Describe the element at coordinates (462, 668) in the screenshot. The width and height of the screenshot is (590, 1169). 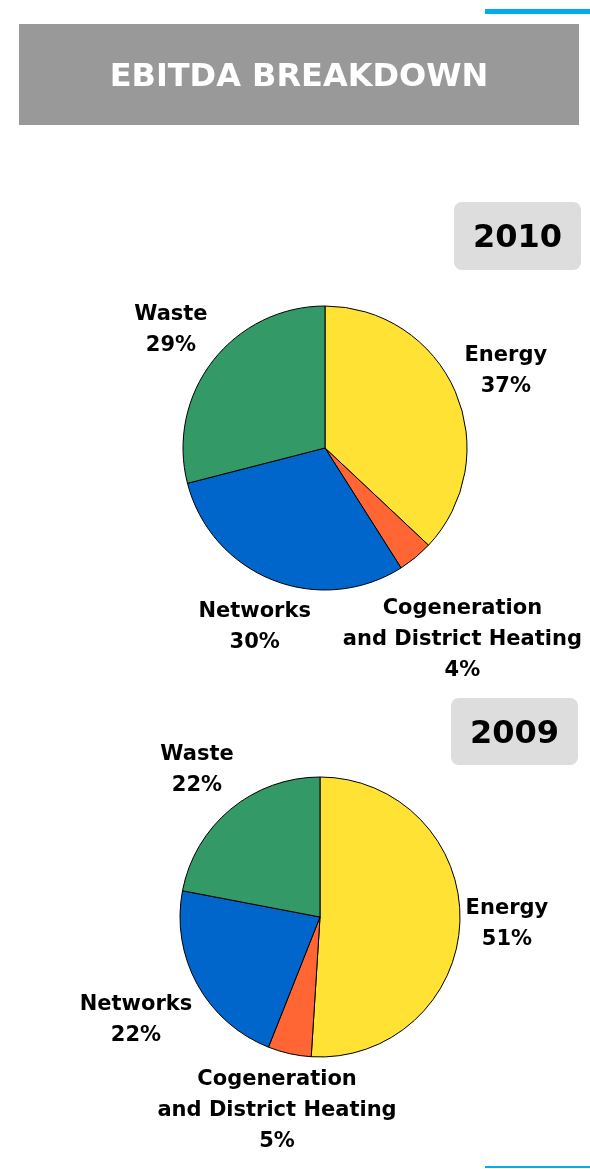
I see `data-label: 4%` at that location.